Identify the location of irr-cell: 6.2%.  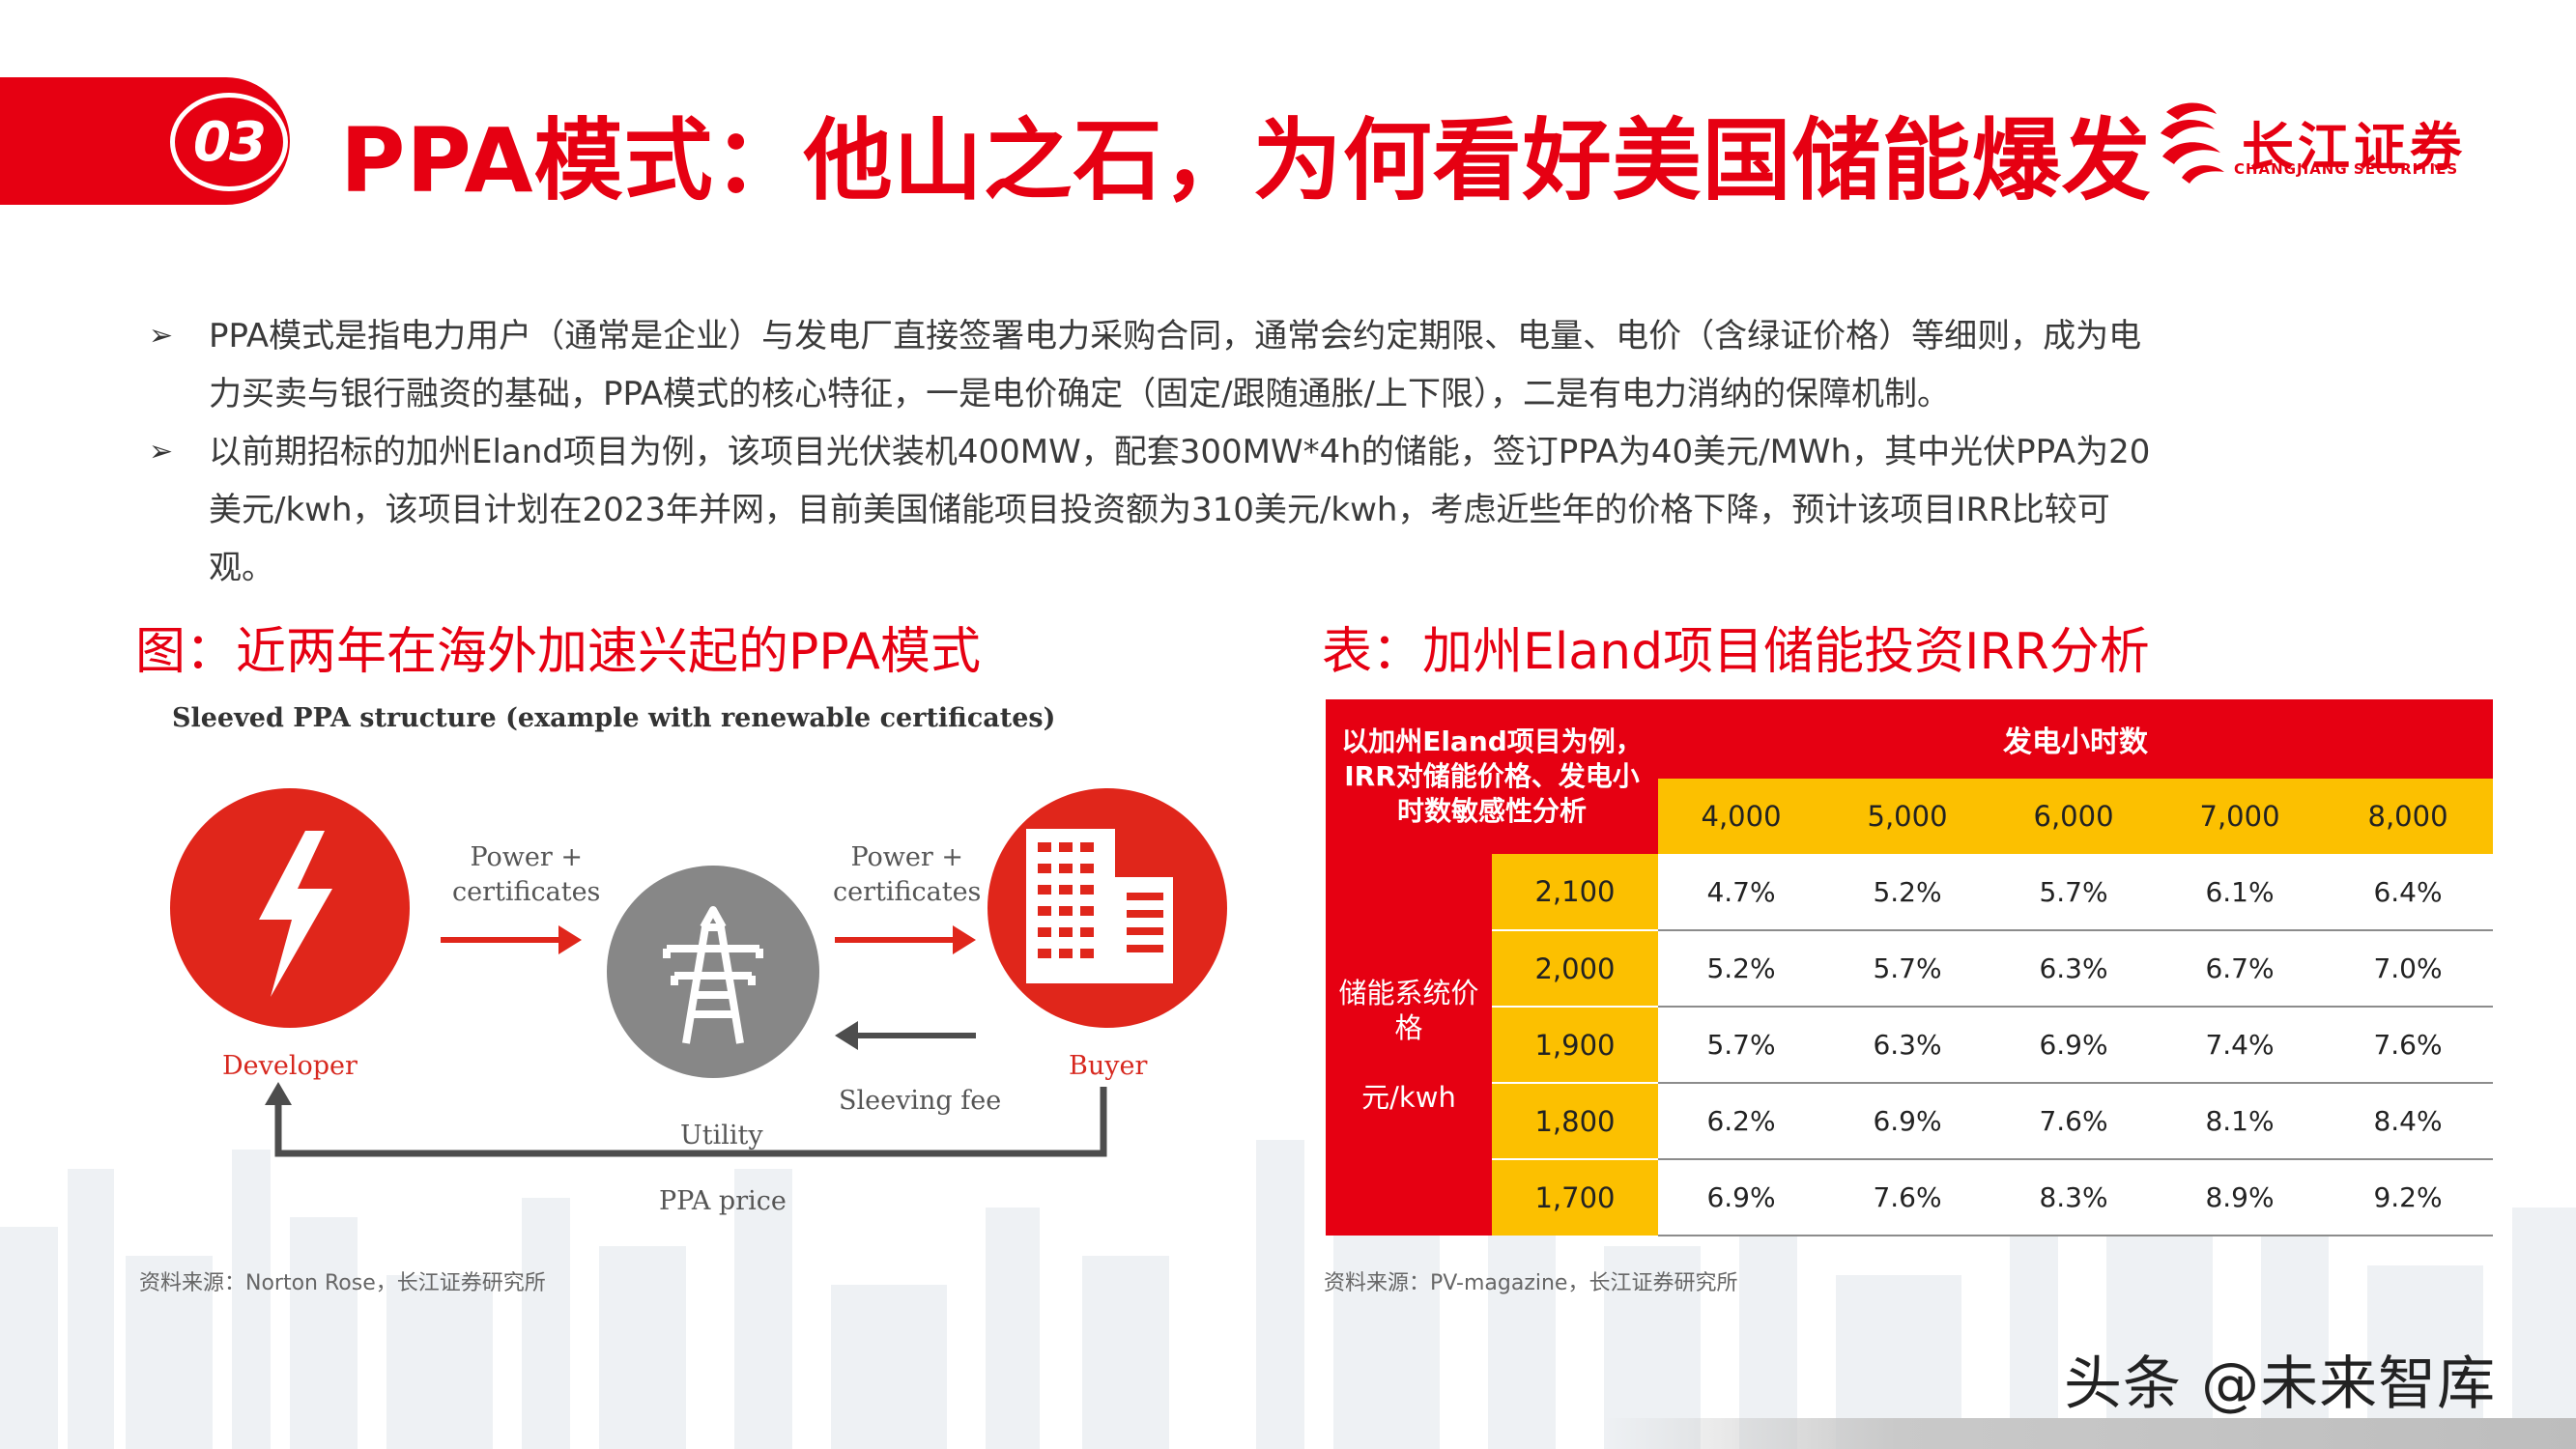
(1742, 1121).